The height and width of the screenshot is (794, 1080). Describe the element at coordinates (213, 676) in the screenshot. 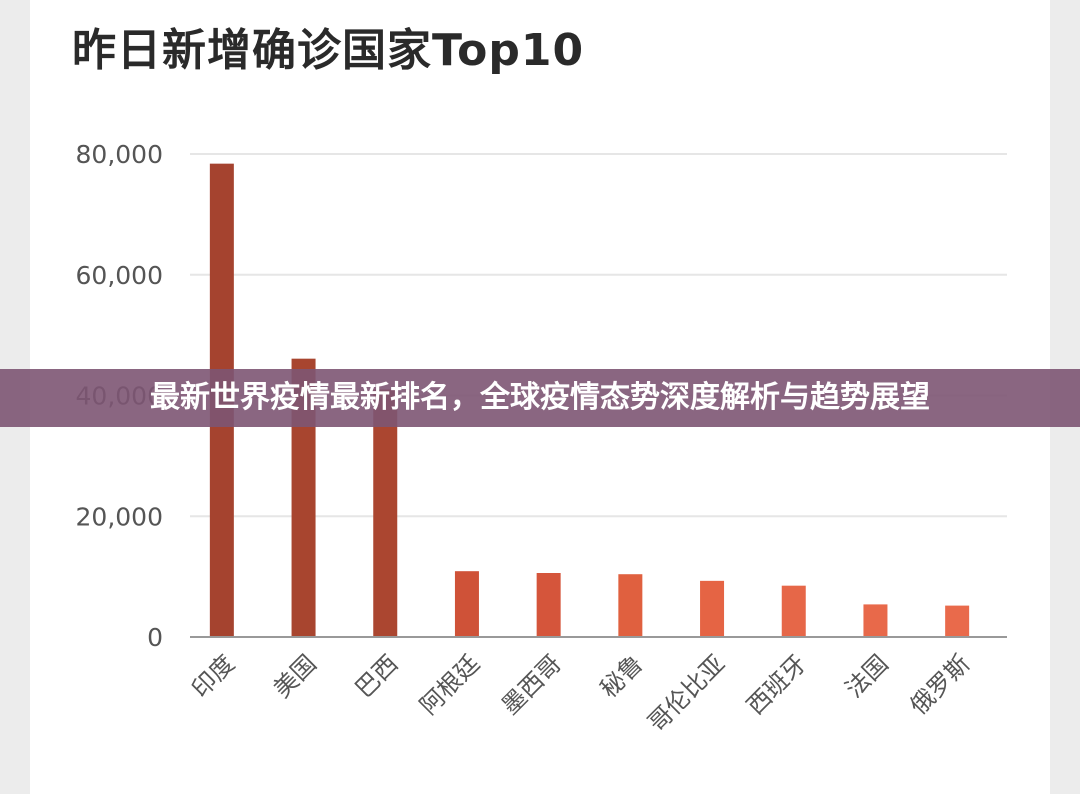

I see `x-tick-label: 印度` at that location.